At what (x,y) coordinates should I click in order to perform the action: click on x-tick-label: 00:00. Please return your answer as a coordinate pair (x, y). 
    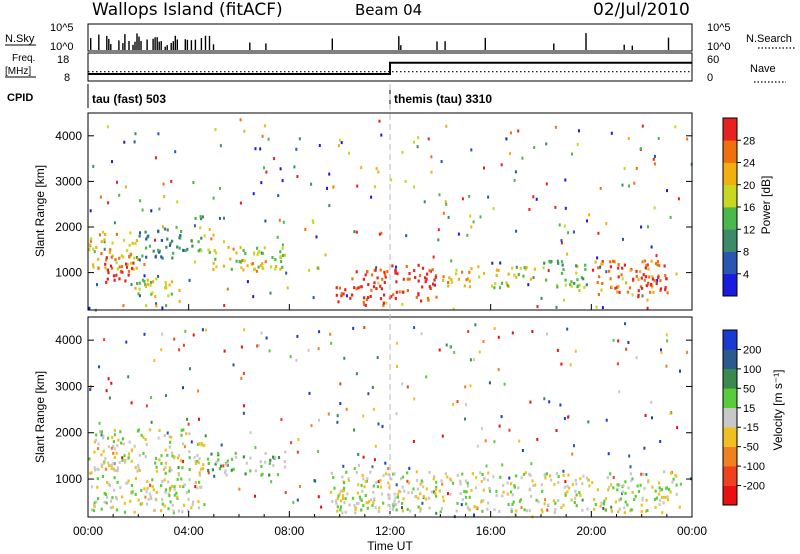
    Looking at the image, I should click on (88, 531).